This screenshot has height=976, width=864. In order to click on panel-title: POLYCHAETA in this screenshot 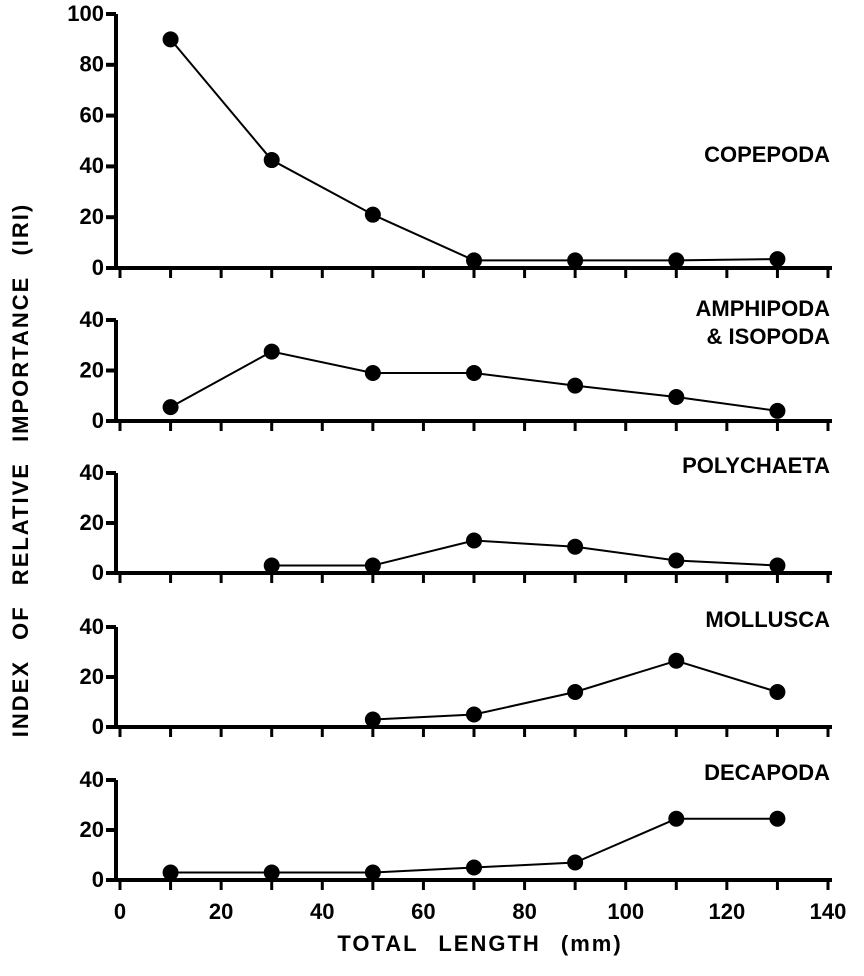, I will do `click(756, 465)`.